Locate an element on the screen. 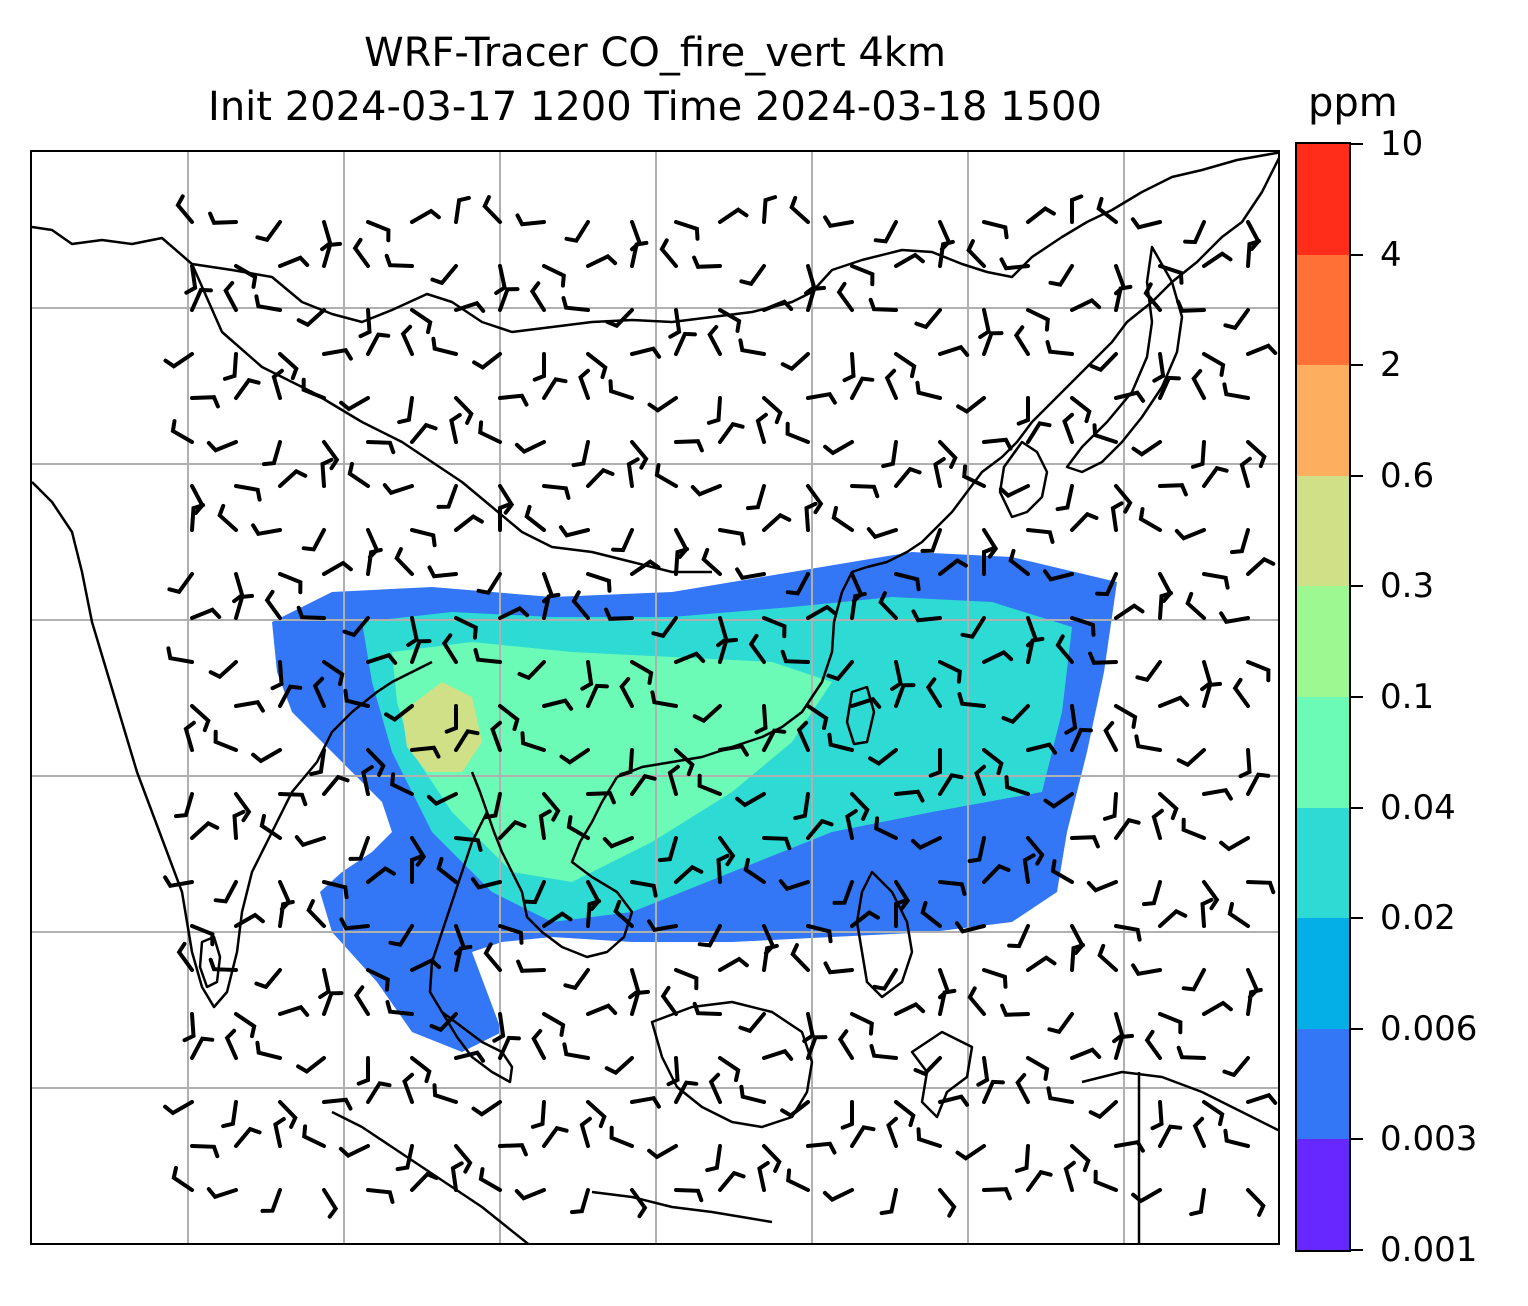 The width and height of the screenshot is (1528, 1306). plume-center is located at coordinates (612, 762).